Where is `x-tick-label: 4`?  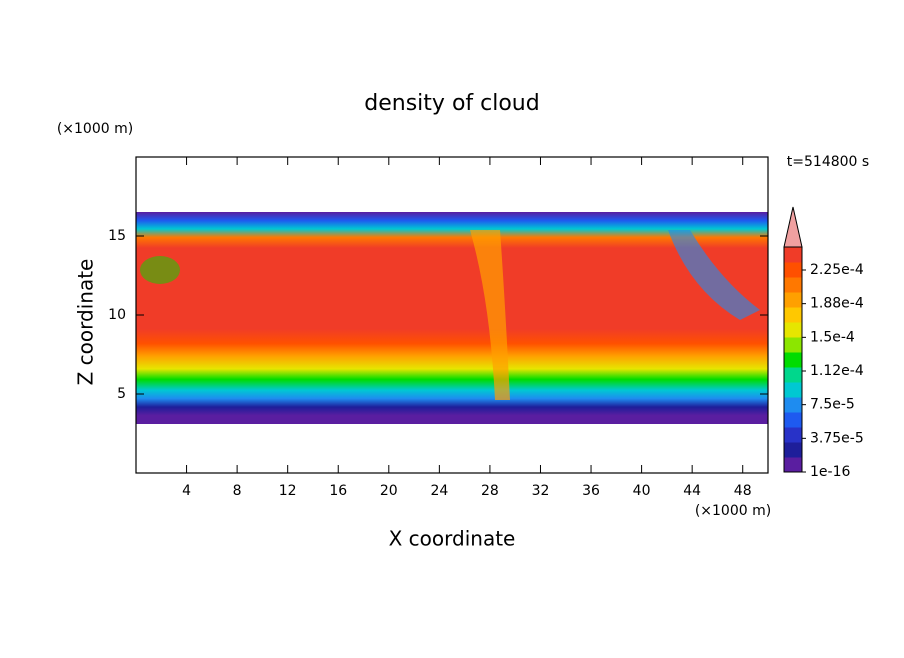 x-tick-label: 4 is located at coordinates (186, 491).